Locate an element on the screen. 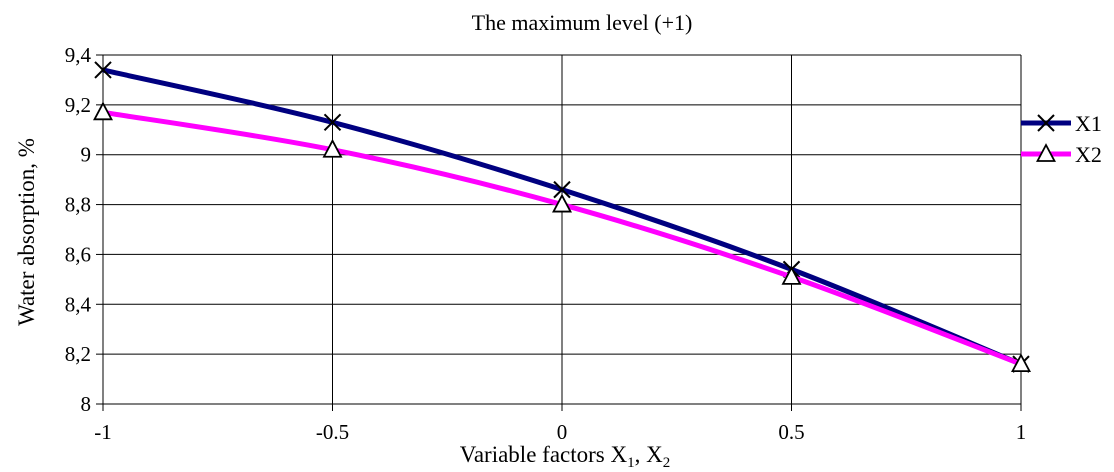 The width and height of the screenshot is (1114, 472). y-tick-label: 8,6 is located at coordinates (78, 254).